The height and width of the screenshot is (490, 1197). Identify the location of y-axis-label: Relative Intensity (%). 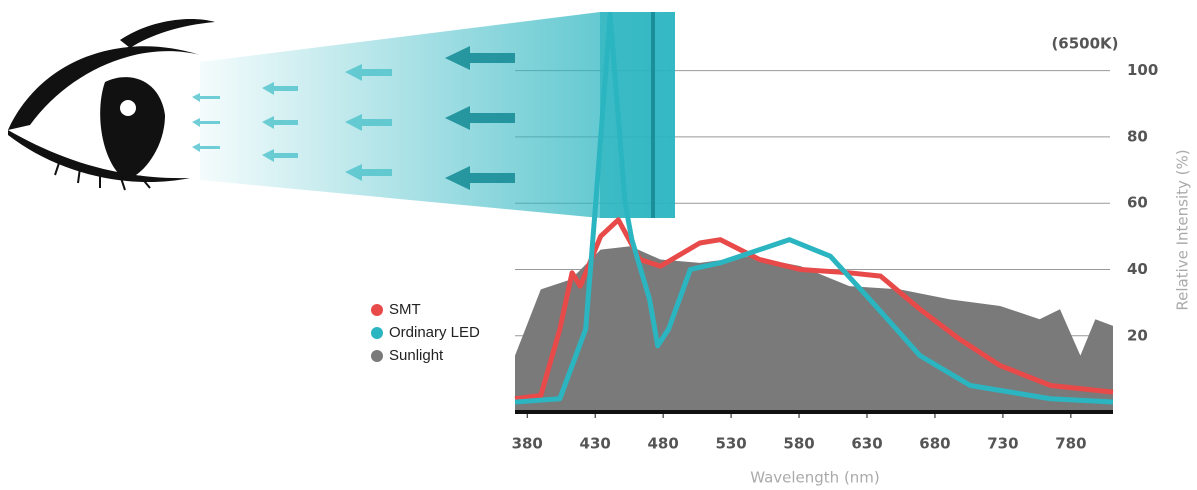
(1183, 229).